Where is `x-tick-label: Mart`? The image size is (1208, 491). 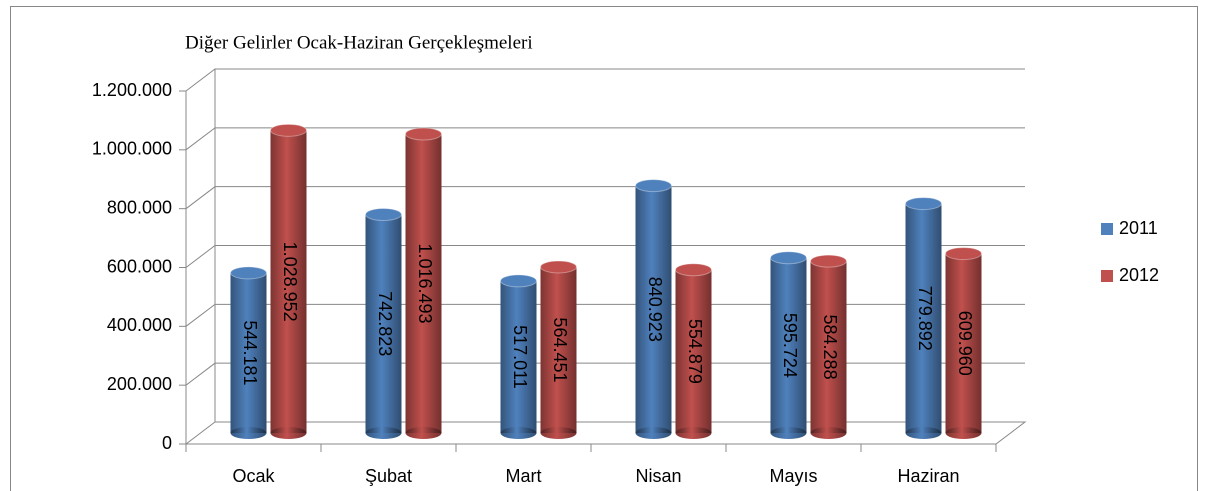
x-tick-label: Mart is located at coordinates (524, 476).